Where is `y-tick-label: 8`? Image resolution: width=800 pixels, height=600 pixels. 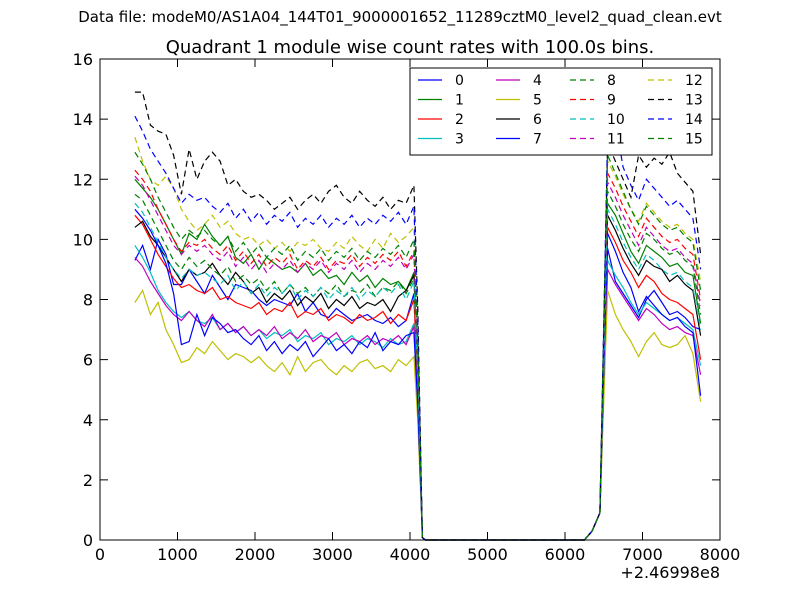 y-tick-label: 8 is located at coordinates (88, 300).